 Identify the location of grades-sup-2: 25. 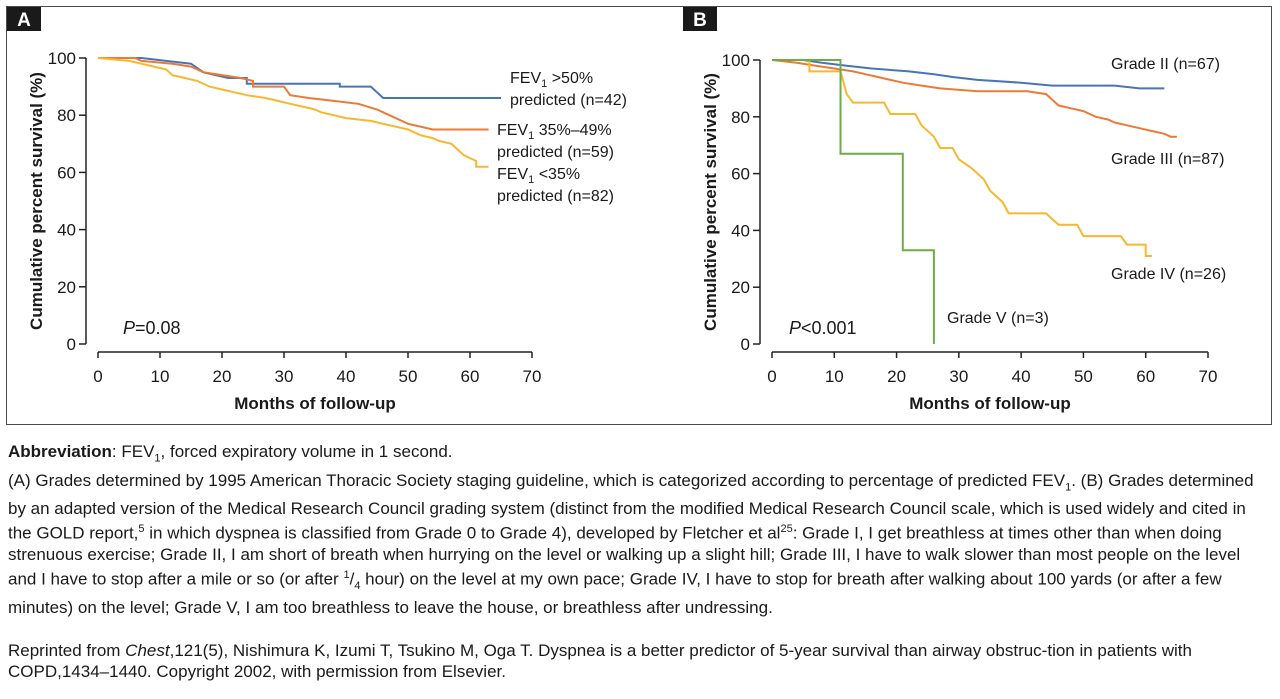
(786, 529).